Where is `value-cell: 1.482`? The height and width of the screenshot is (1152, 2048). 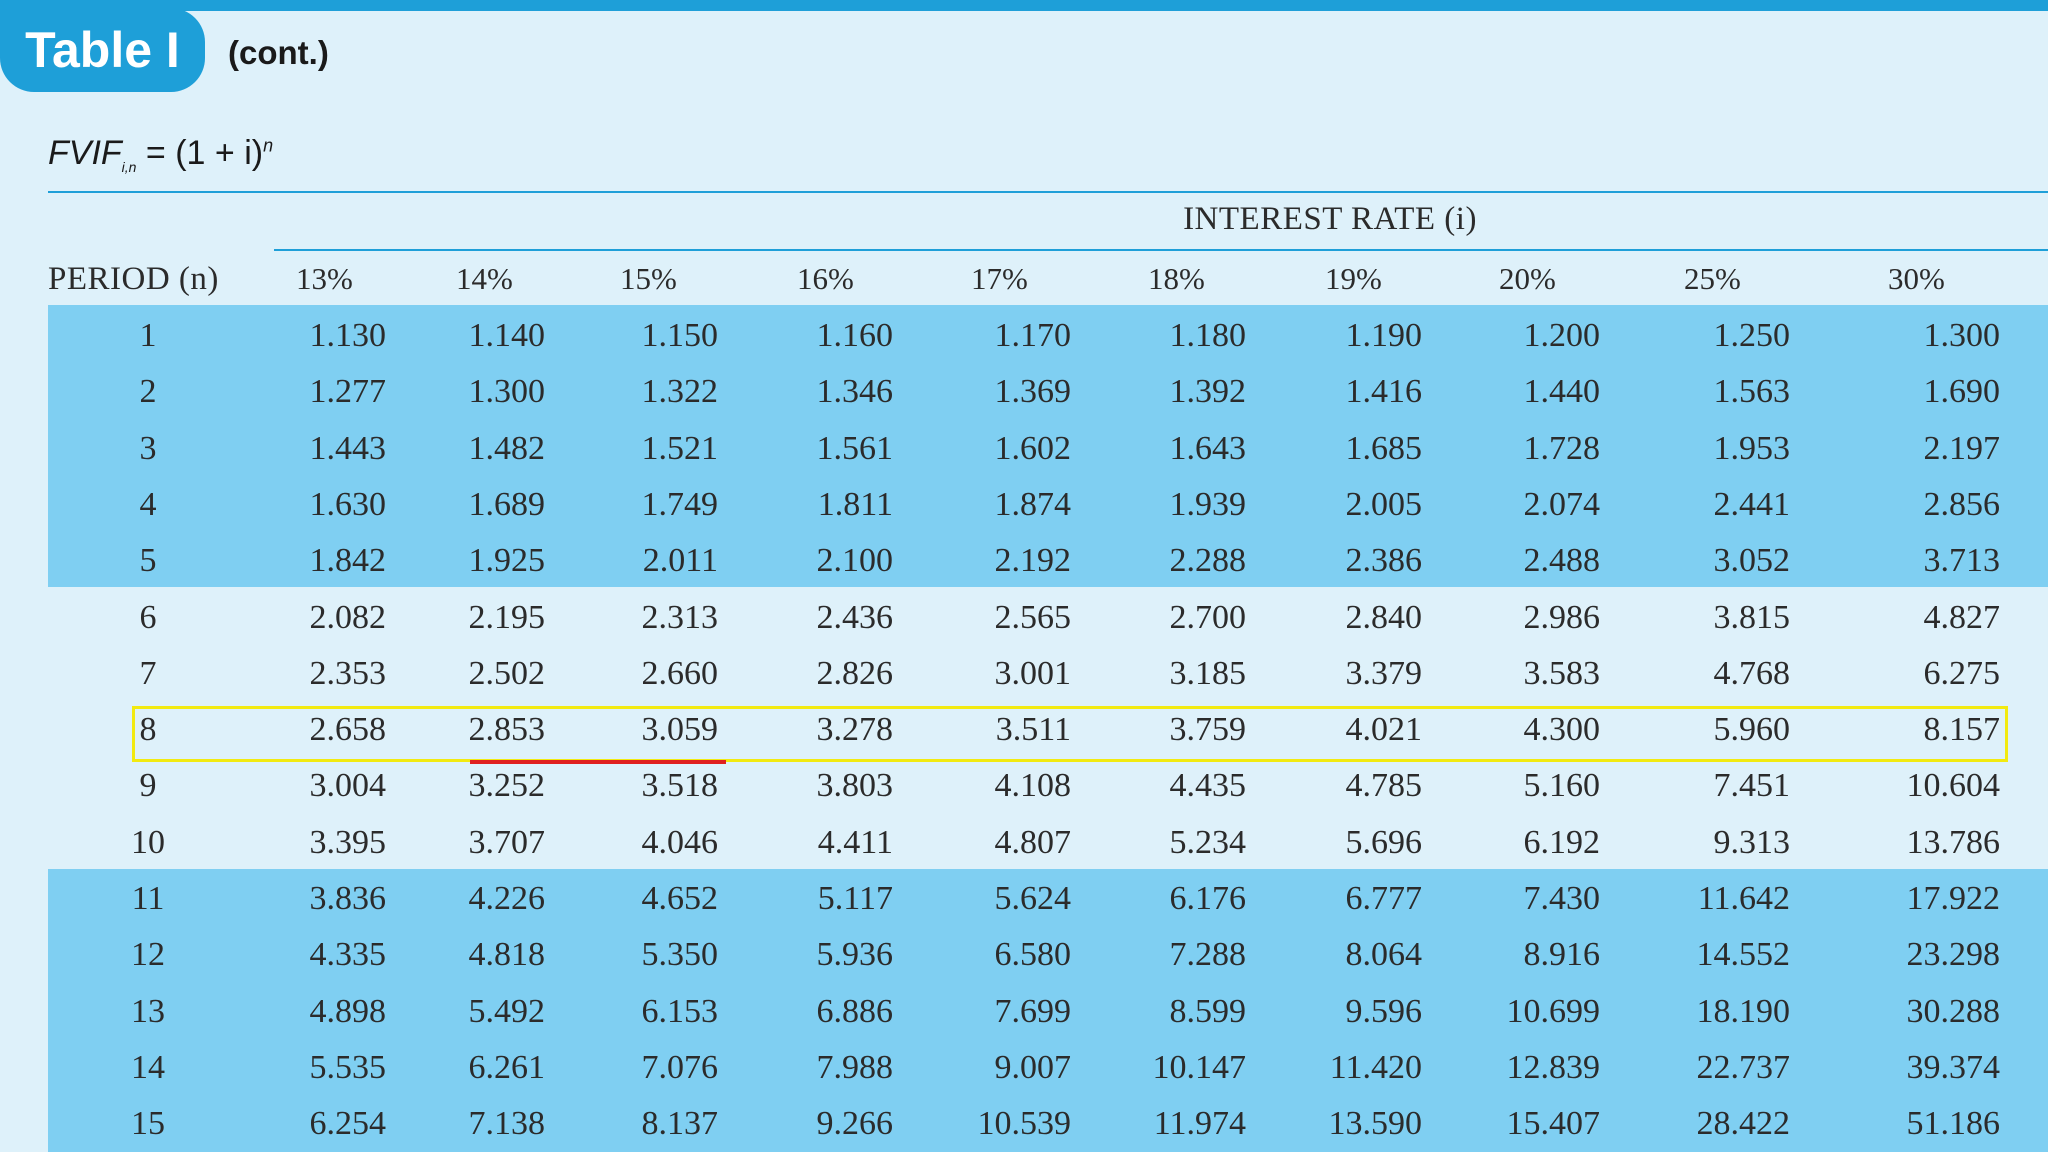 value-cell: 1.482 is located at coordinates (507, 448).